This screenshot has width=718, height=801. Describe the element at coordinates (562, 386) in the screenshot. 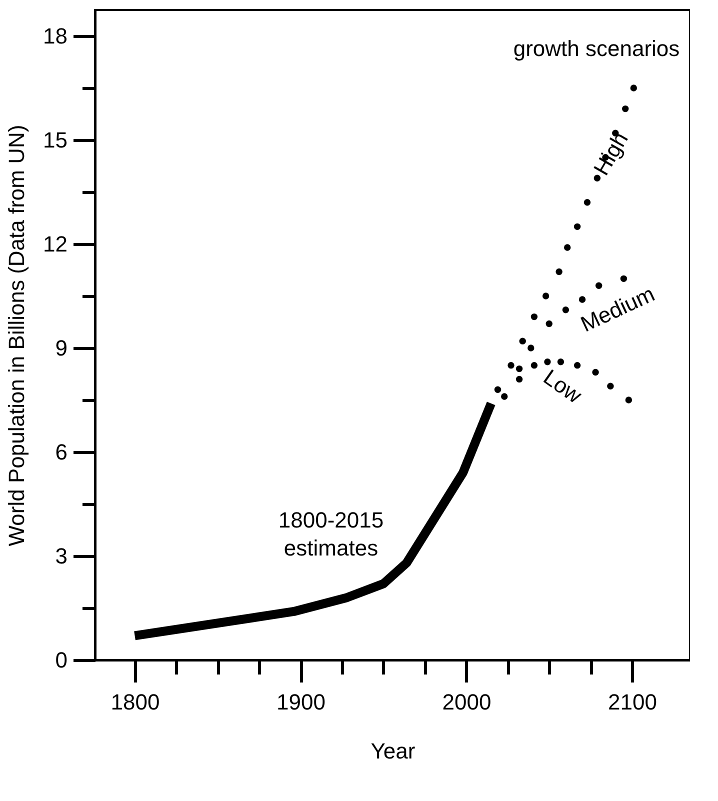

I see `text: Low` at that location.